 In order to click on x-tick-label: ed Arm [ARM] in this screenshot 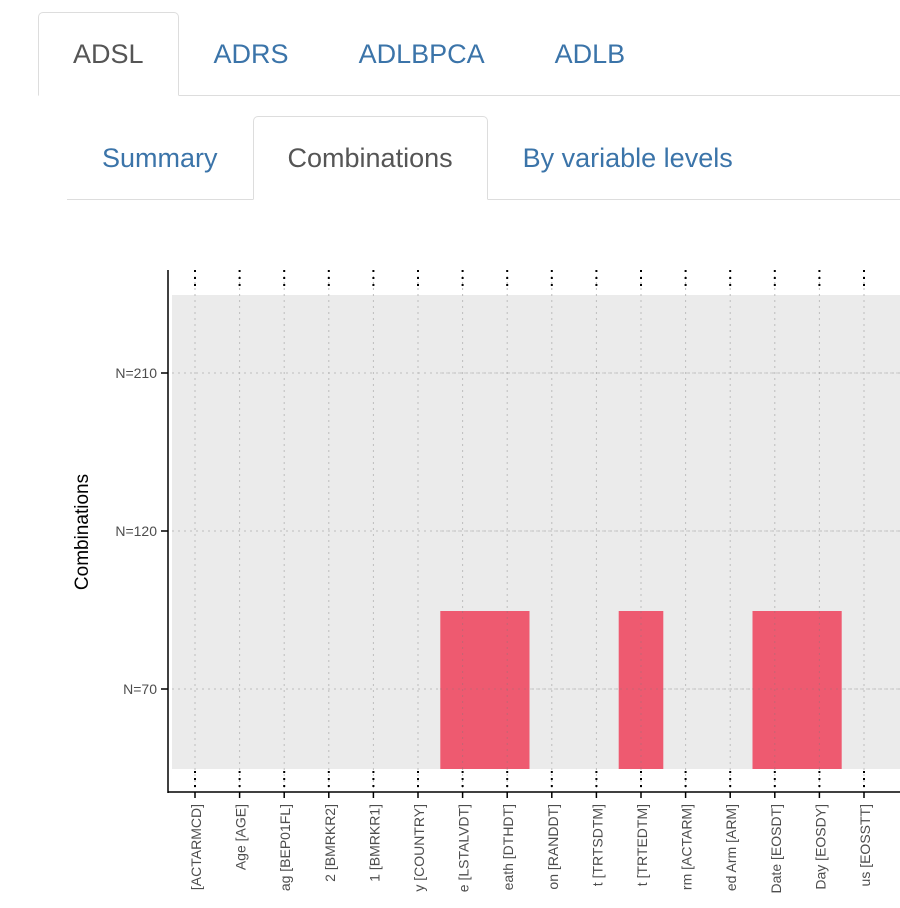, I will do `click(731, 847)`.